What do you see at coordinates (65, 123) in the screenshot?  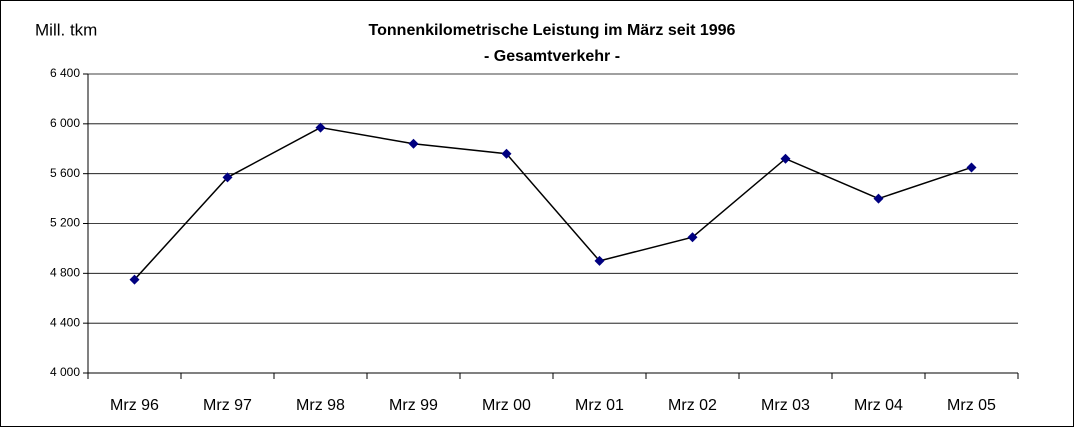 I see `y-tick-label: 6 000` at bounding box center [65, 123].